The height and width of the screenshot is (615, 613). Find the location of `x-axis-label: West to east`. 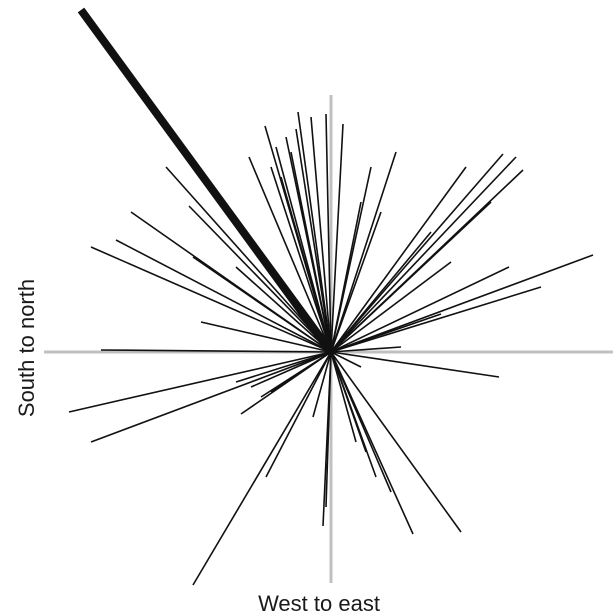

x-axis-label: West to east is located at coordinates (319, 603).